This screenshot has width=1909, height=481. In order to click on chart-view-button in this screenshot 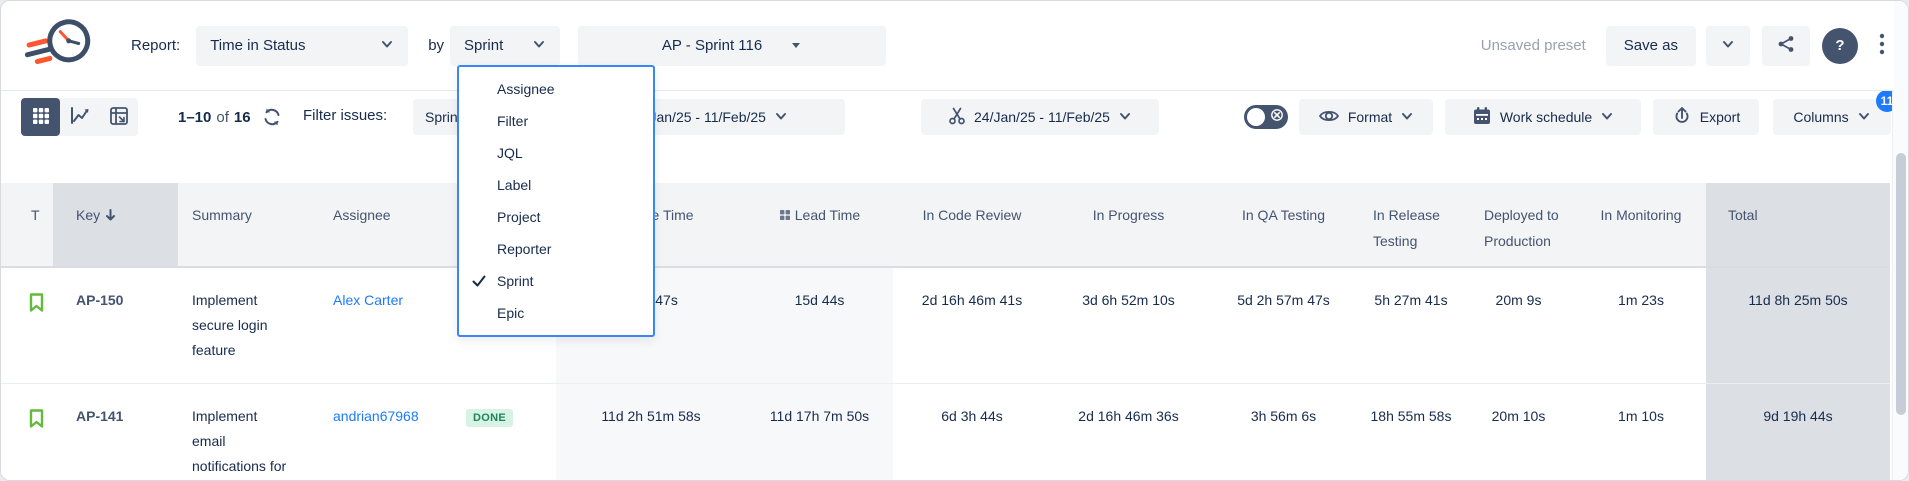, I will do `click(79, 117)`.